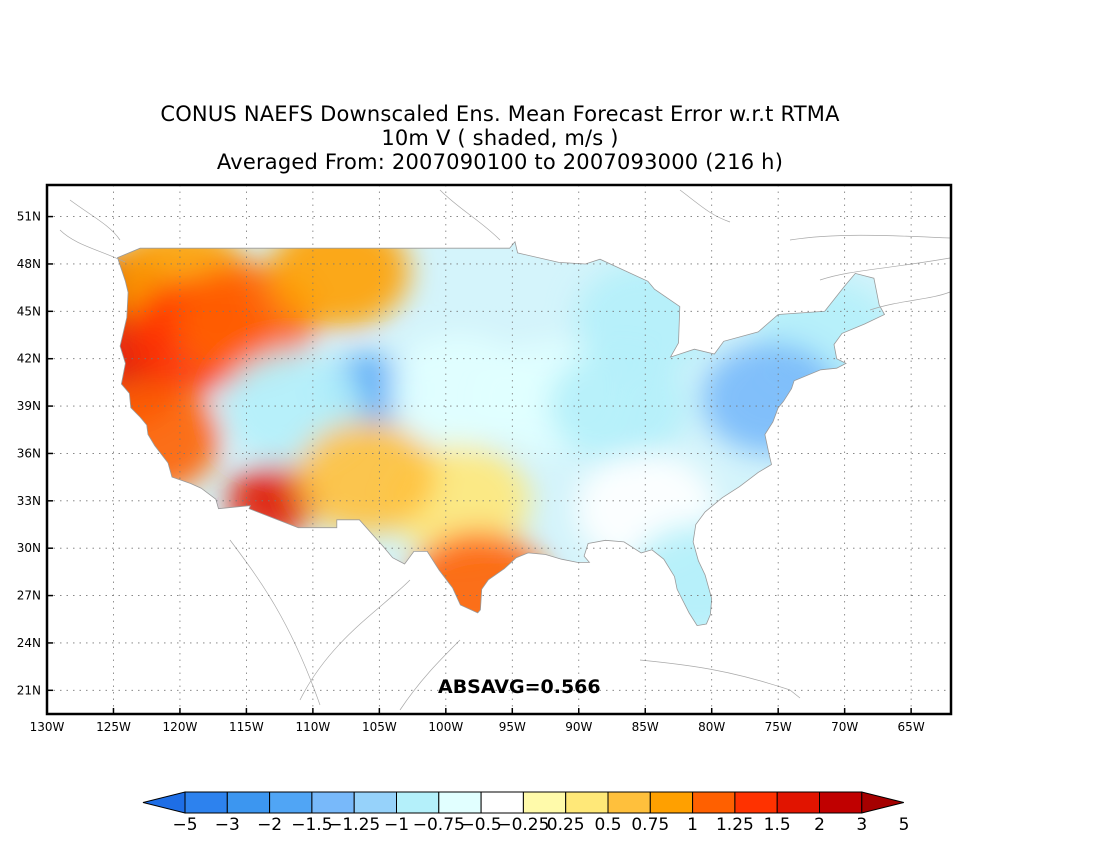  Describe the element at coordinates (861, 825) in the screenshot. I see `colorbar-tick-label: 3` at that location.